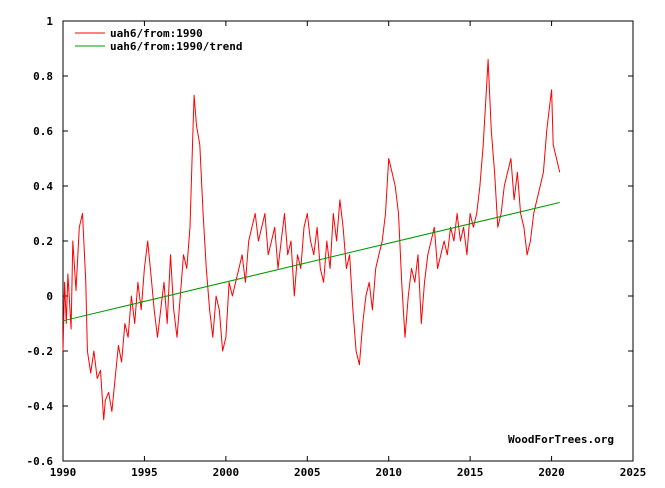 This screenshot has width=665, height=488. I want to click on credit-label: WoodForTrees.org, so click(561, 439).